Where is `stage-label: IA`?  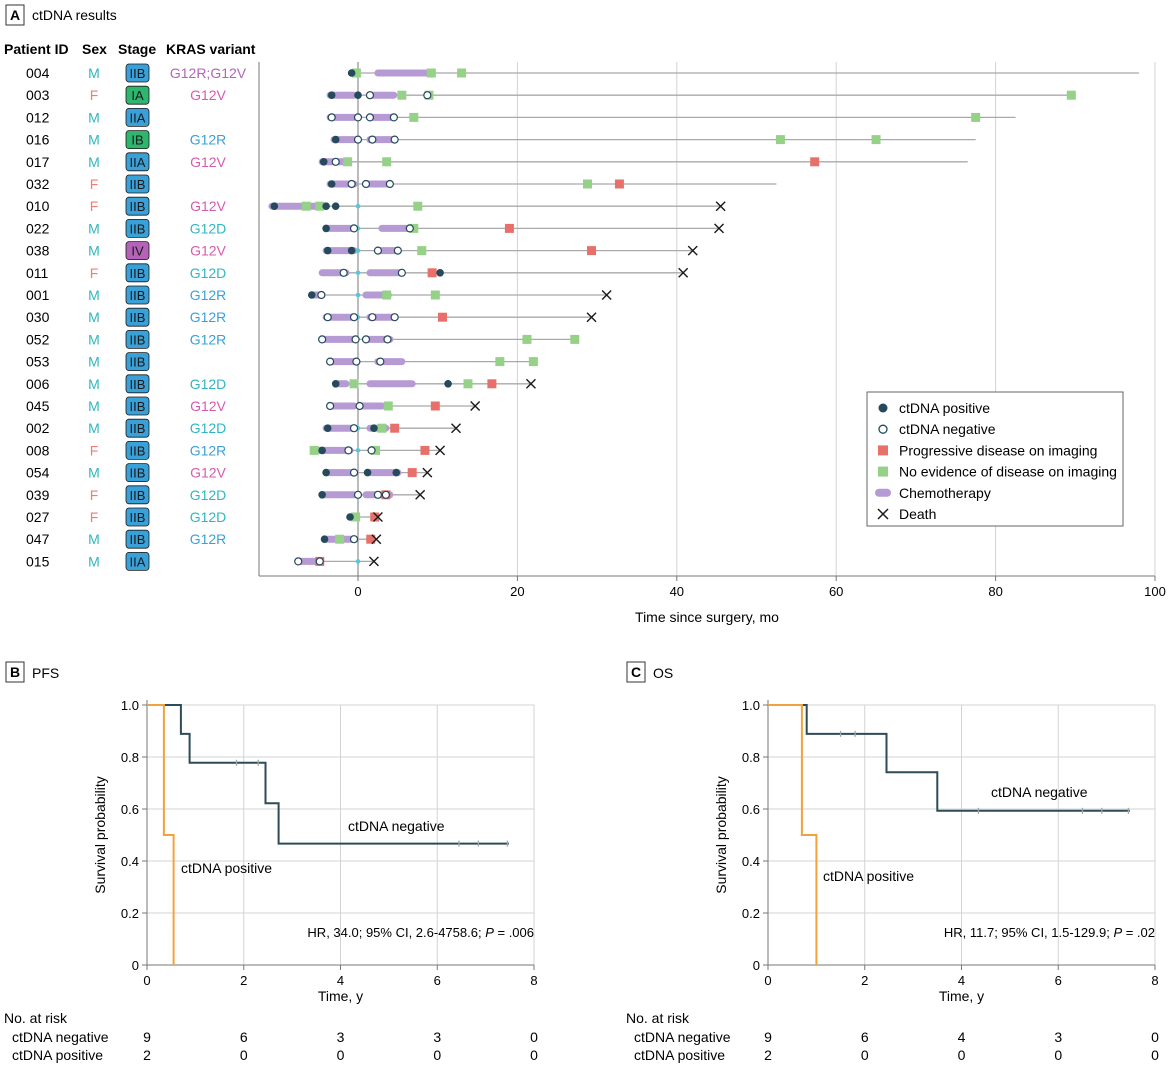 stage-label: IA is located at coordinates (137, 95).